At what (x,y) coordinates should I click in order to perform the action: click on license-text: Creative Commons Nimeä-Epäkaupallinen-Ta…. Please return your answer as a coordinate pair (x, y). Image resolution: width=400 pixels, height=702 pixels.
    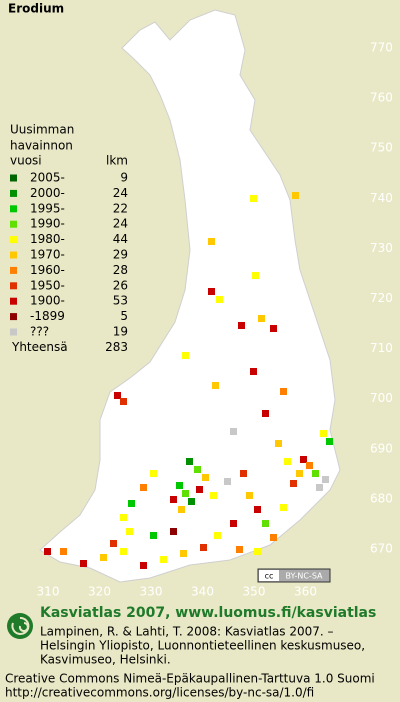
    Looking at the image, I should click on (190, 679).